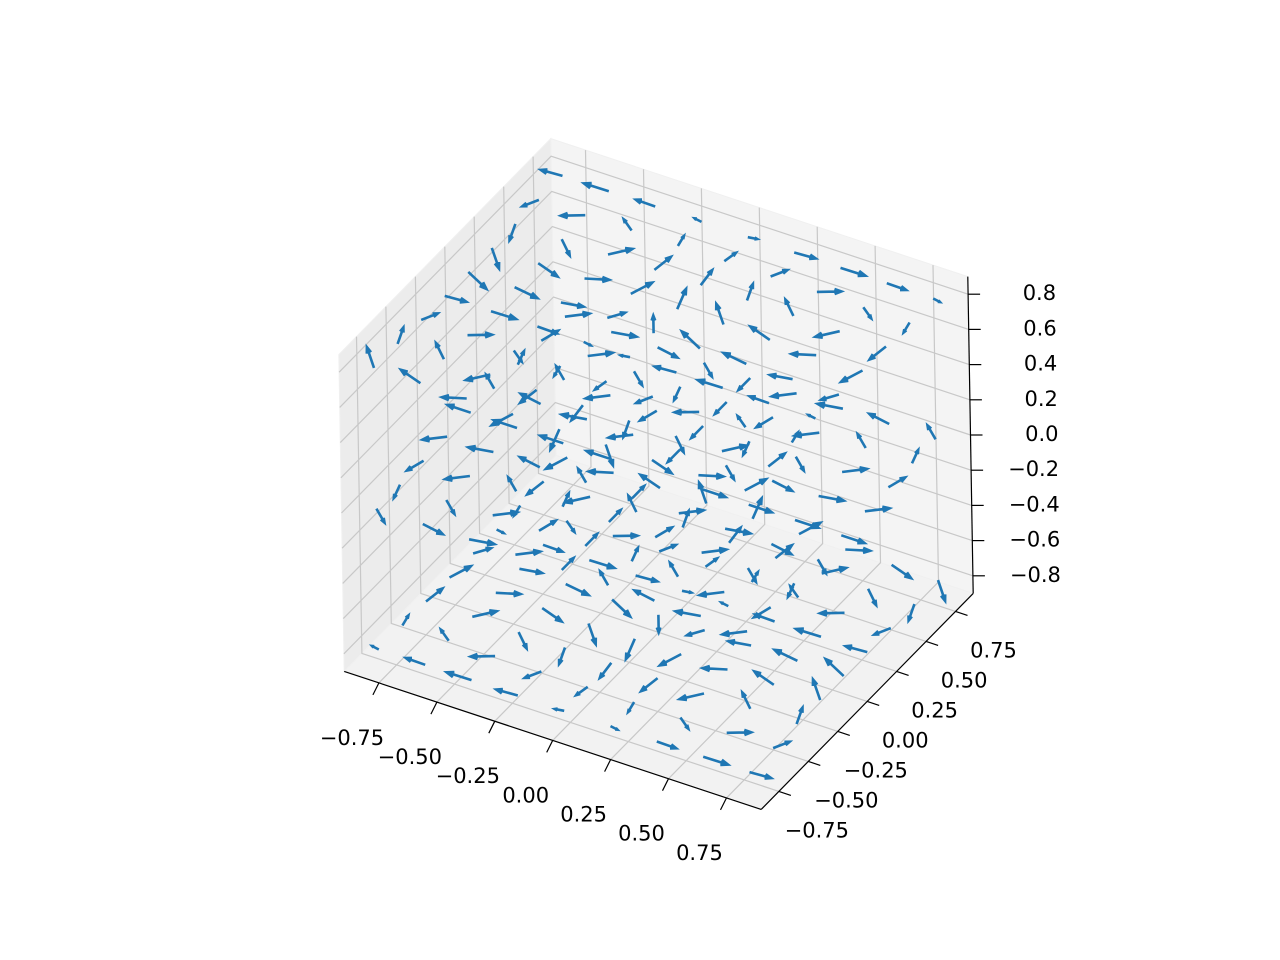 The width and height of the screenshot is (1280, 960). I want to click on y-tick-label: −0.25, so click(876, 770).